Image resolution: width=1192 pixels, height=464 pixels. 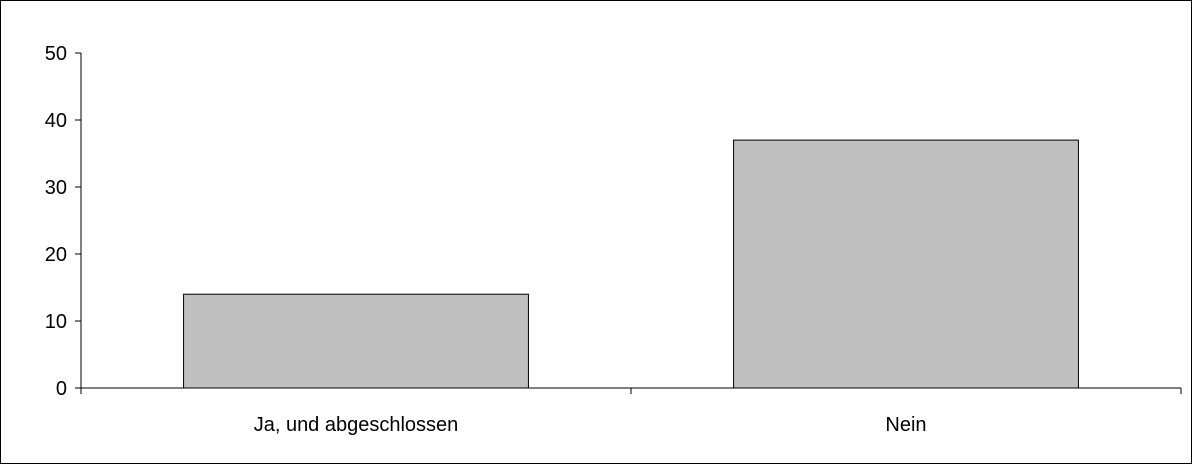 I want to click on y-tick-label: 10, so click(x=56, y=322).